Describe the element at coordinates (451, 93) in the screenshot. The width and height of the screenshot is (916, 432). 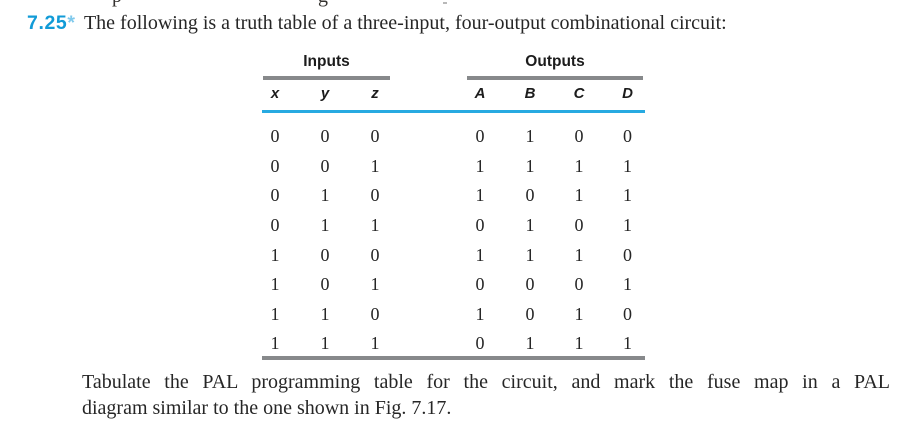
I see `column-header-row: x y z A B C D` at that location.